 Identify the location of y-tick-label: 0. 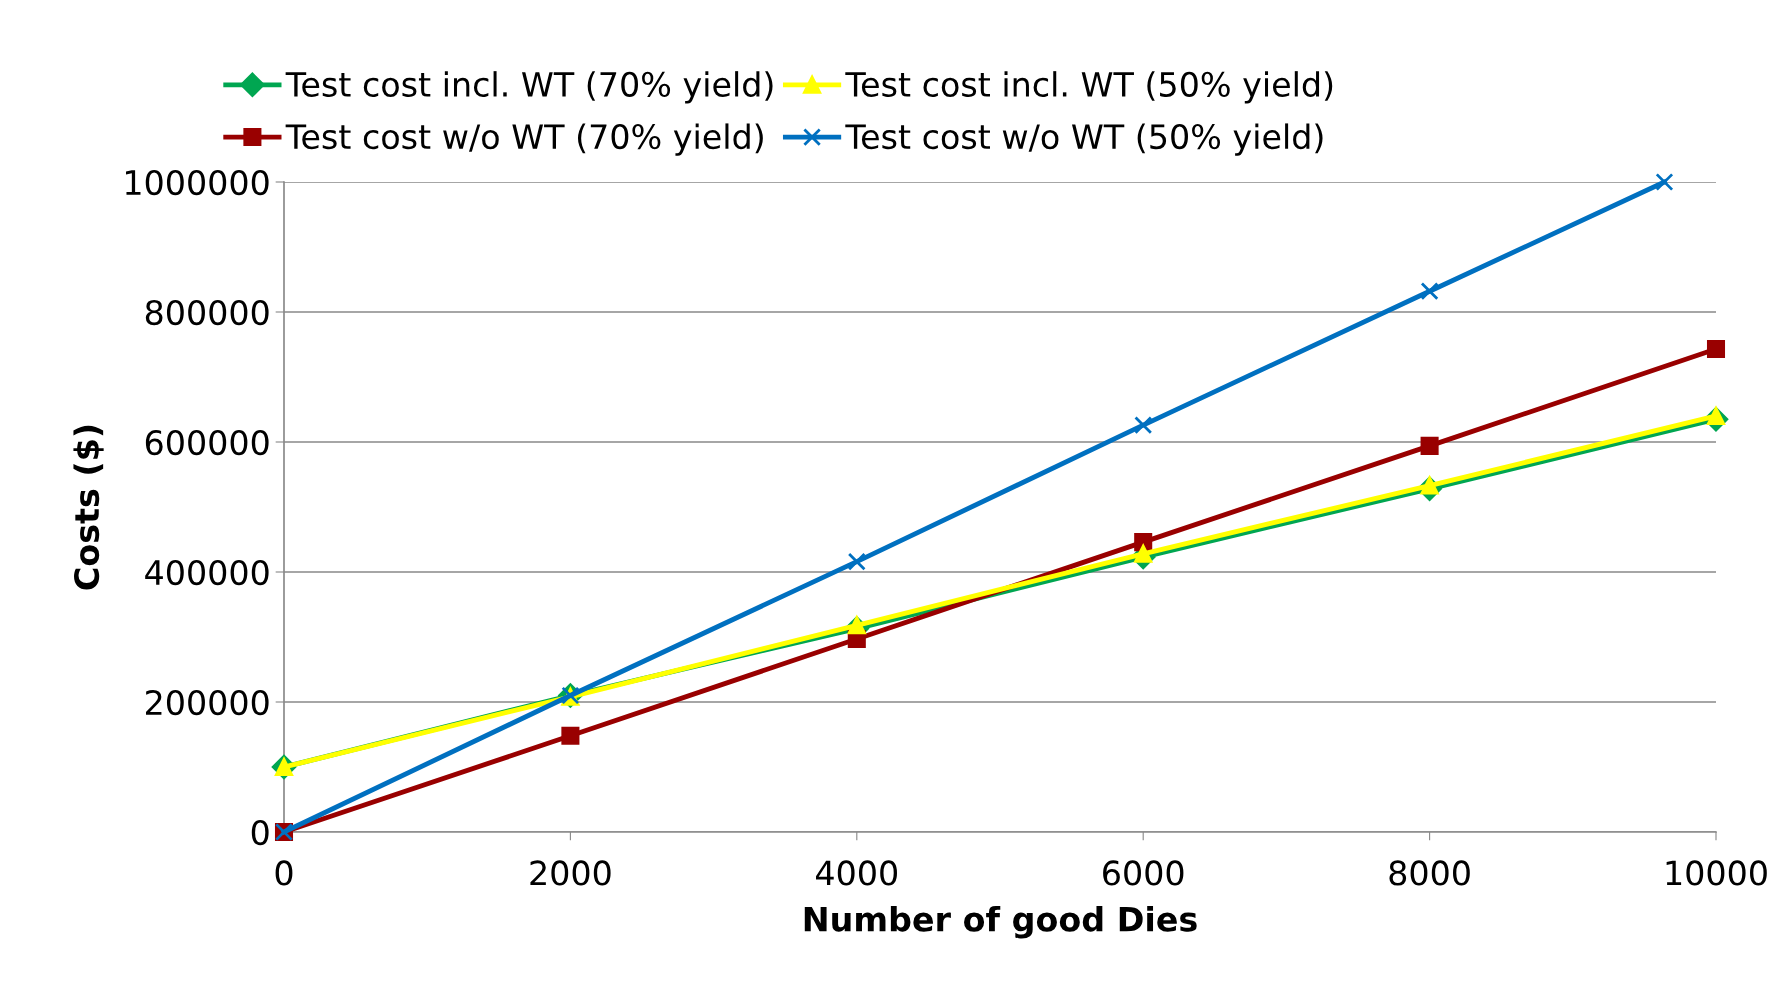
(260, 832).